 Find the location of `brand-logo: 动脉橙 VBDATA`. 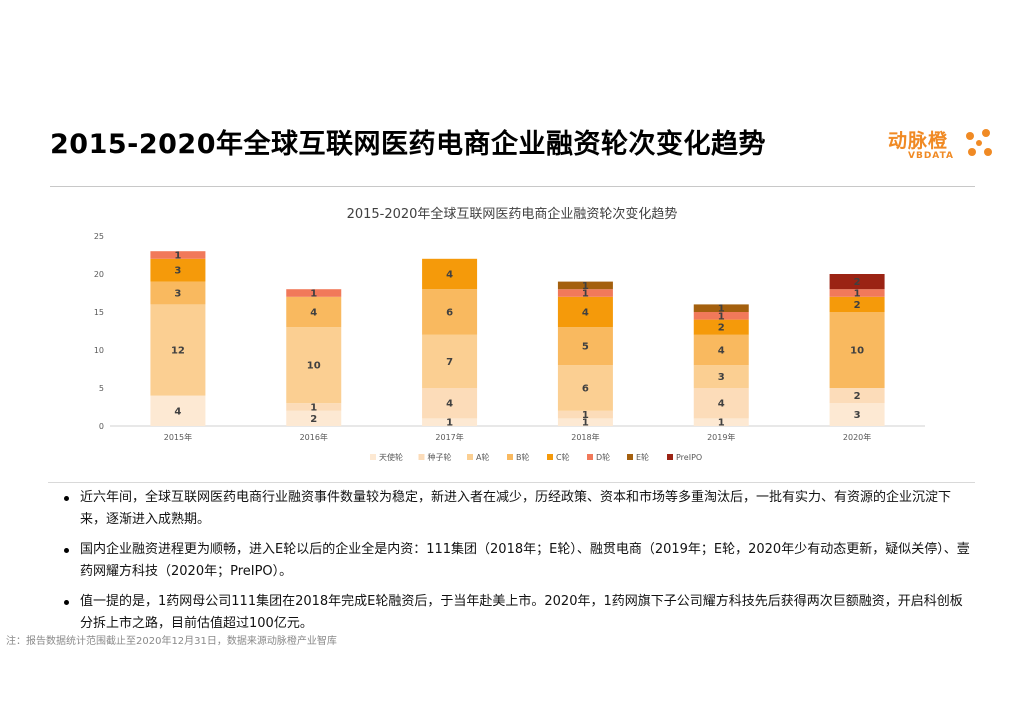

brand-logo: 动脉橙 VBDATA is located at coordinates (941, 144).